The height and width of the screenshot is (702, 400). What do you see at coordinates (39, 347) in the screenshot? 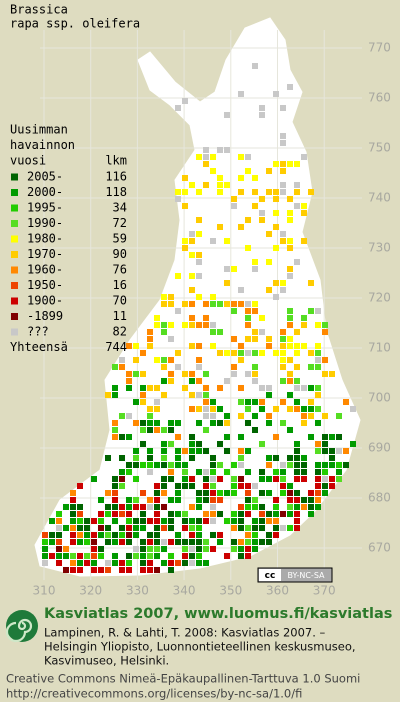
I see `legend-total-label: Yhteensä` at bounding box center [39, 347].